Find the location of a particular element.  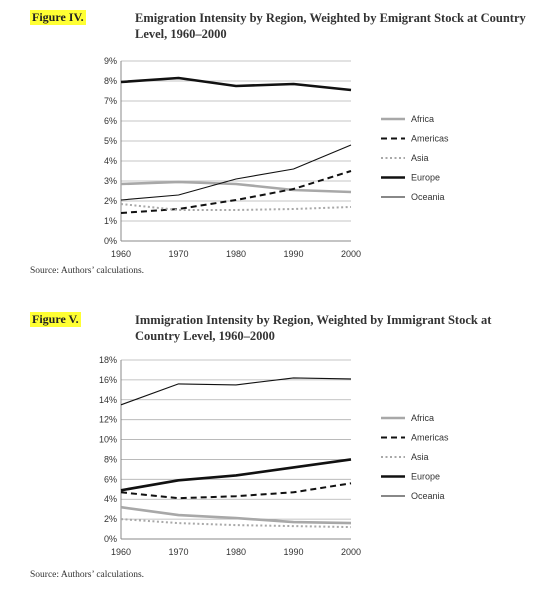

chart-1-xtick-label: 1980 is located at coordinates (236, 254).